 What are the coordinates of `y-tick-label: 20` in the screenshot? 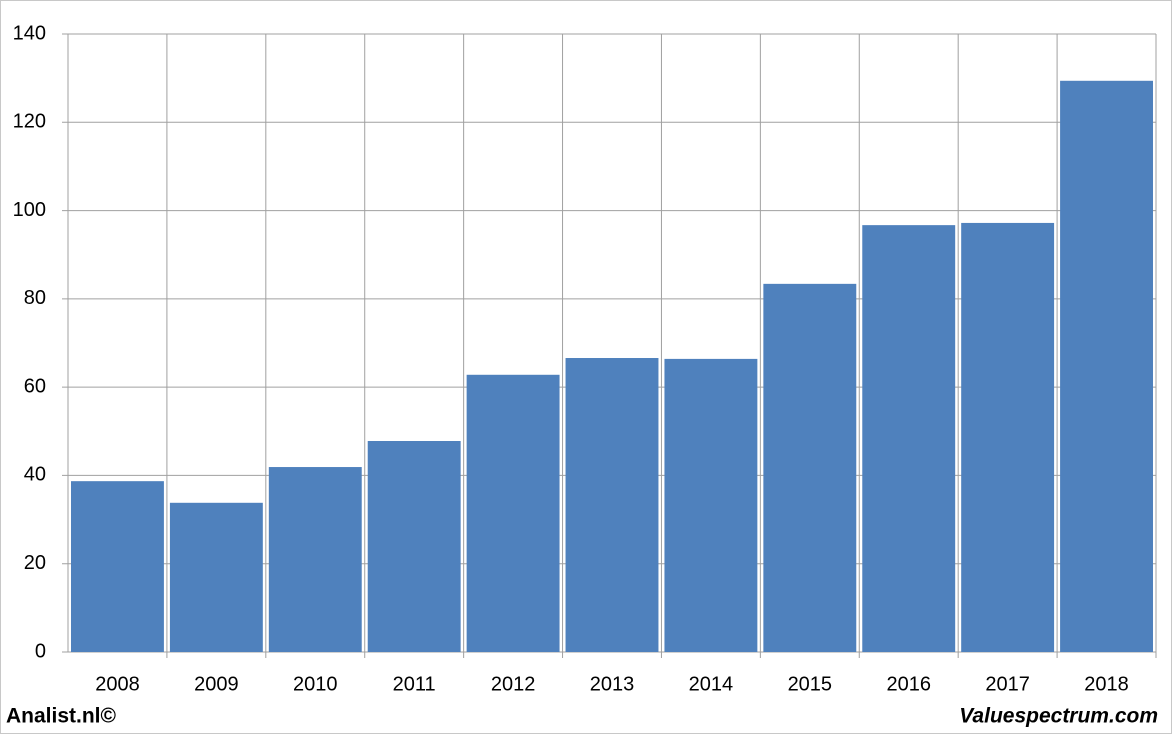 It's located at (35, 563).